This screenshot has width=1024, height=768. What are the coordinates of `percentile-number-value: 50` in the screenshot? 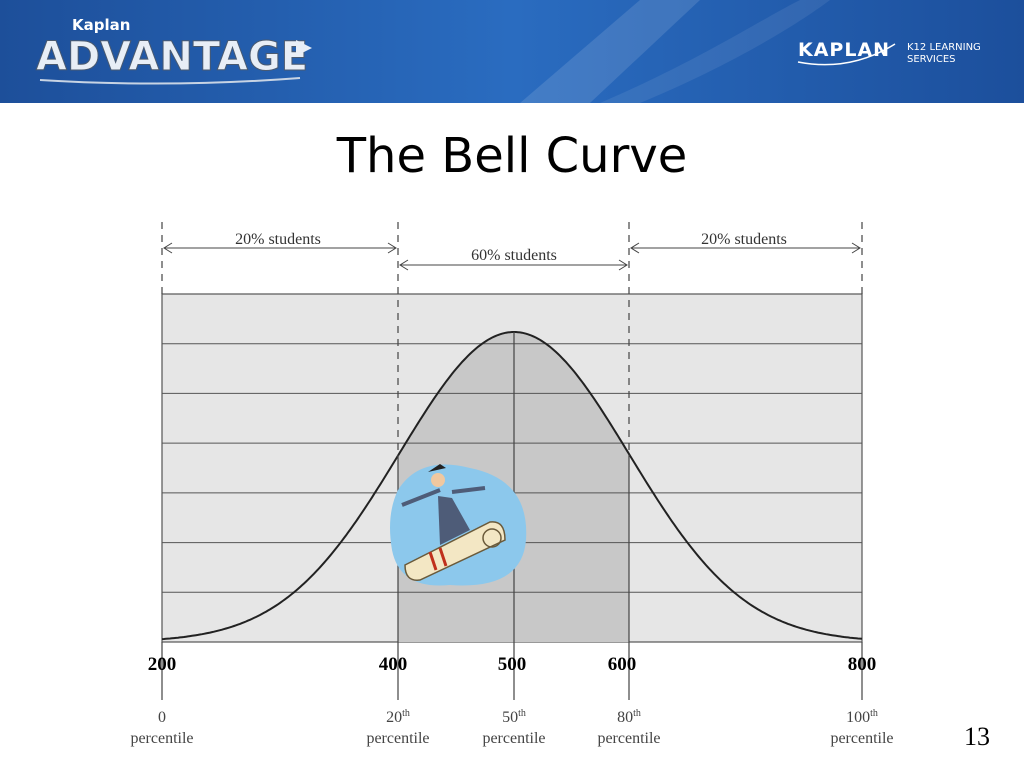 It's located at (510, 717).